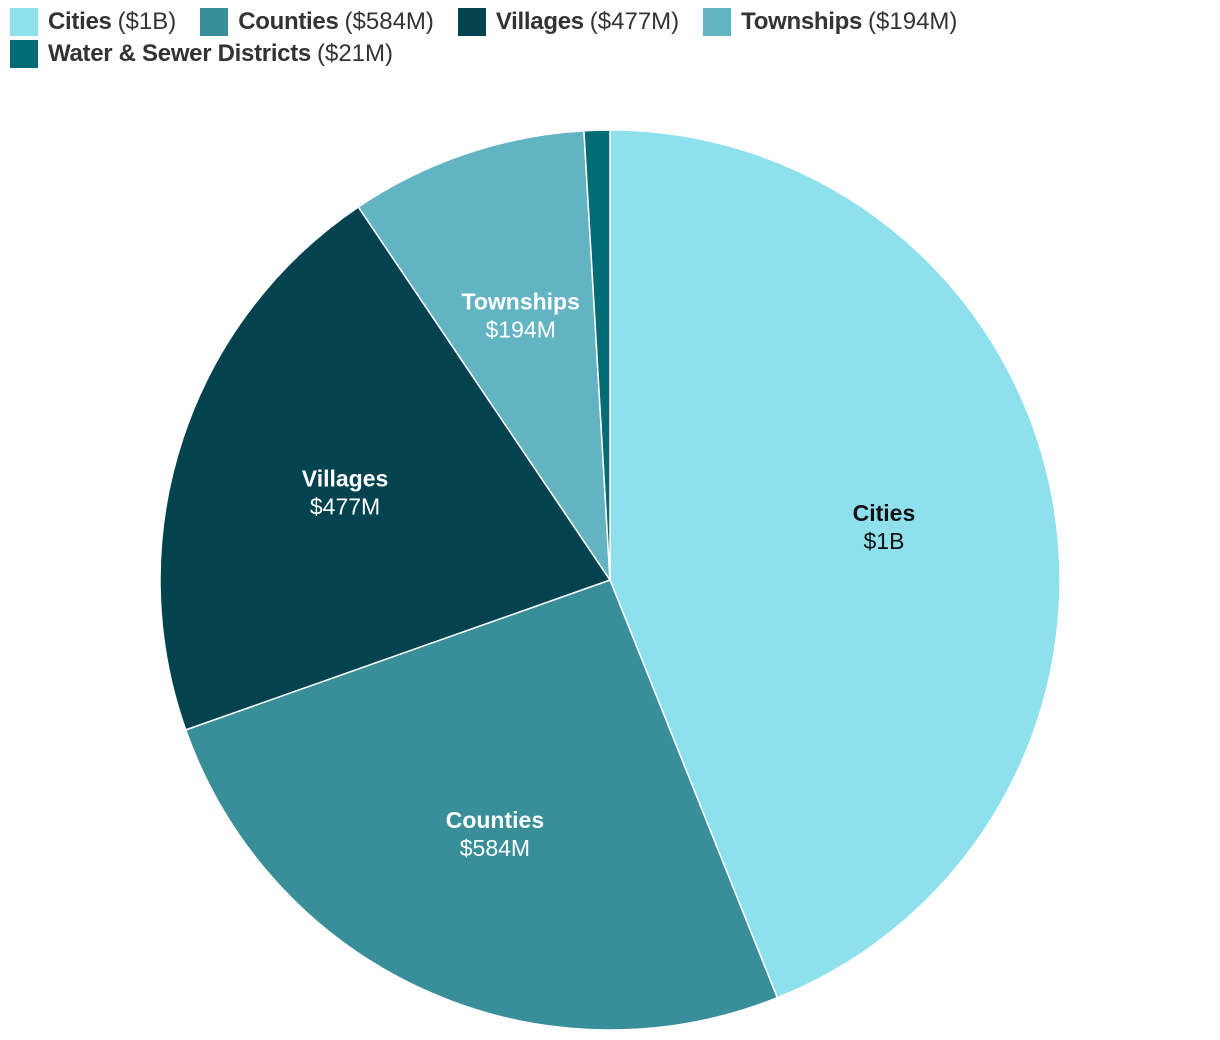 This screenshot has width=1220, height=1040. I want to click on pie-slice-water-sewer-districts, so click(597, 355).